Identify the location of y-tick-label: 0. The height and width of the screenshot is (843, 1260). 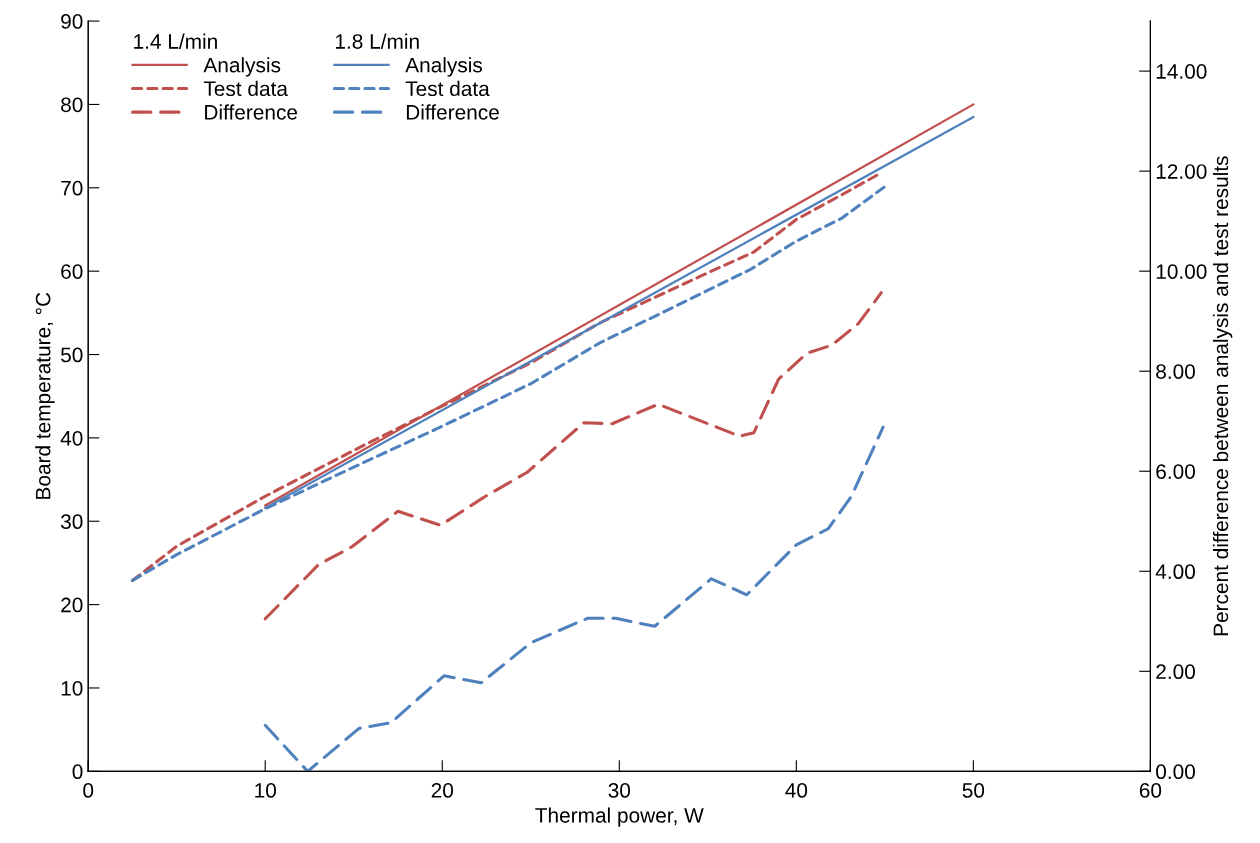
(77, 772).